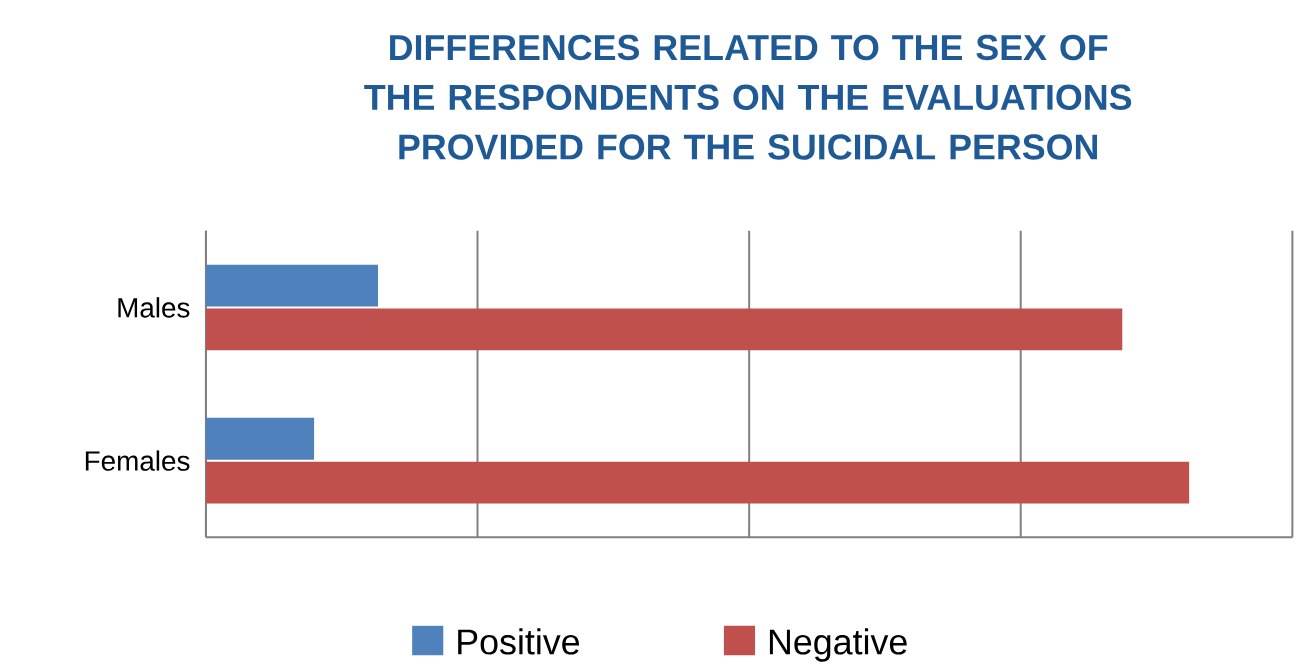  I want to click on y-tick-label: Females, so click(137, 460).